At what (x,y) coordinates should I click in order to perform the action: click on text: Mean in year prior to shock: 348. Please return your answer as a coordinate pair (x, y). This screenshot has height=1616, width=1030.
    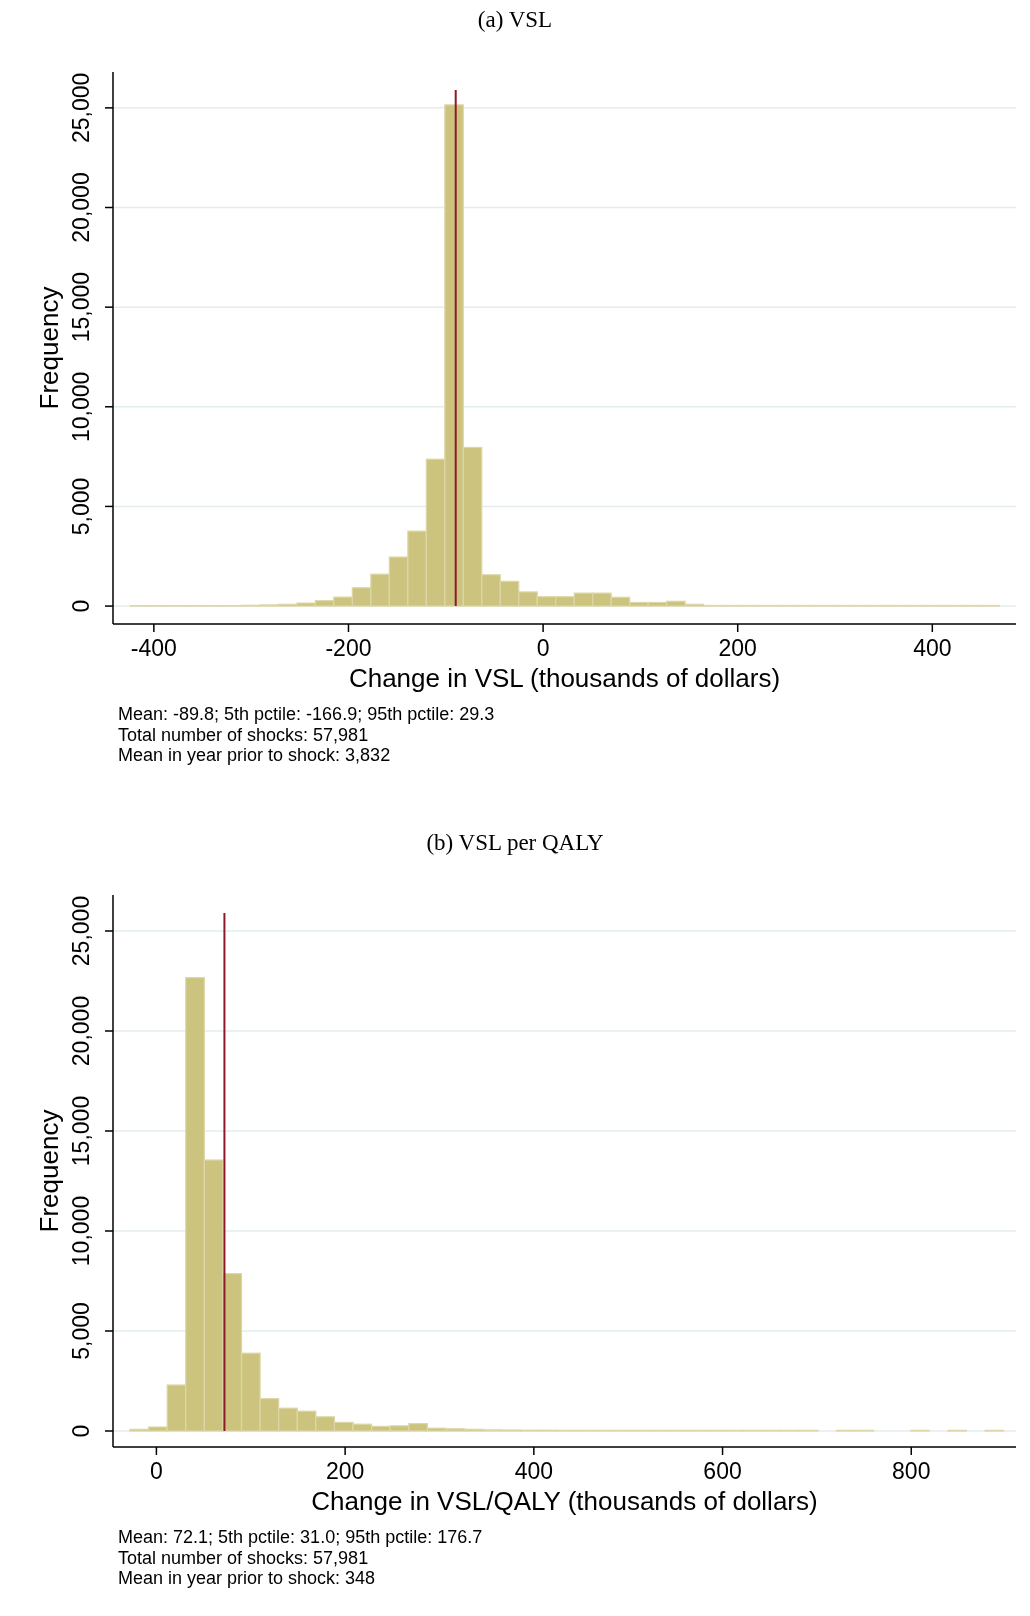
    Looking at the image, I should click on (247, 1578).